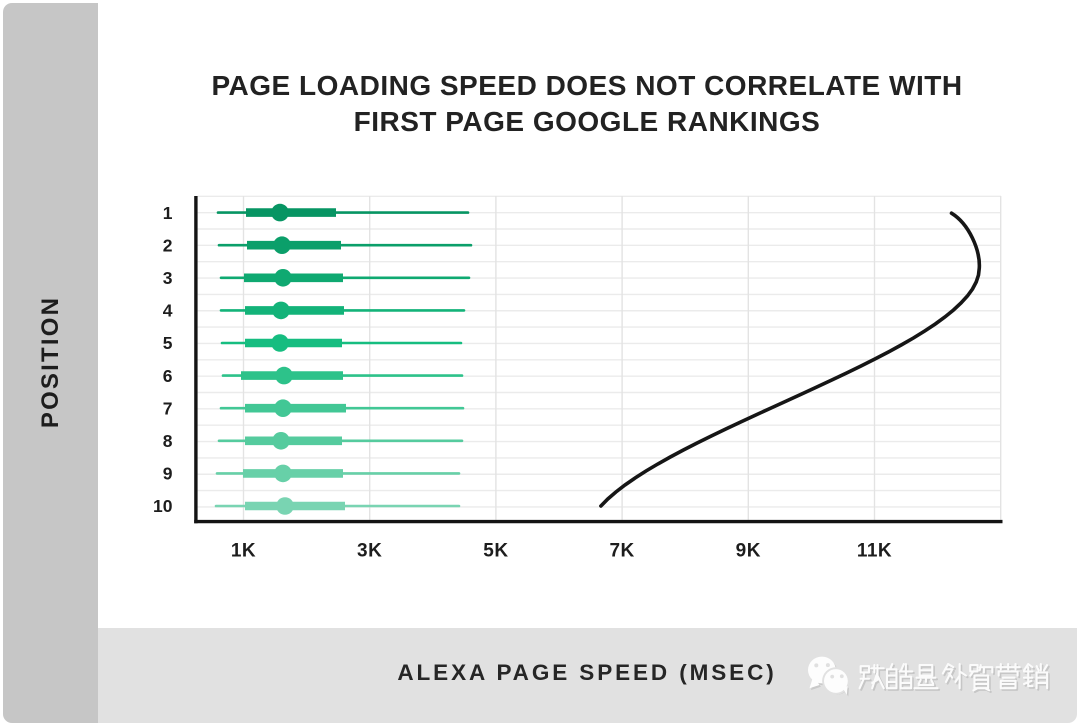 This screenshot has height=726, width=1080. I want to click on svg-text: 5, so click(168, 343).